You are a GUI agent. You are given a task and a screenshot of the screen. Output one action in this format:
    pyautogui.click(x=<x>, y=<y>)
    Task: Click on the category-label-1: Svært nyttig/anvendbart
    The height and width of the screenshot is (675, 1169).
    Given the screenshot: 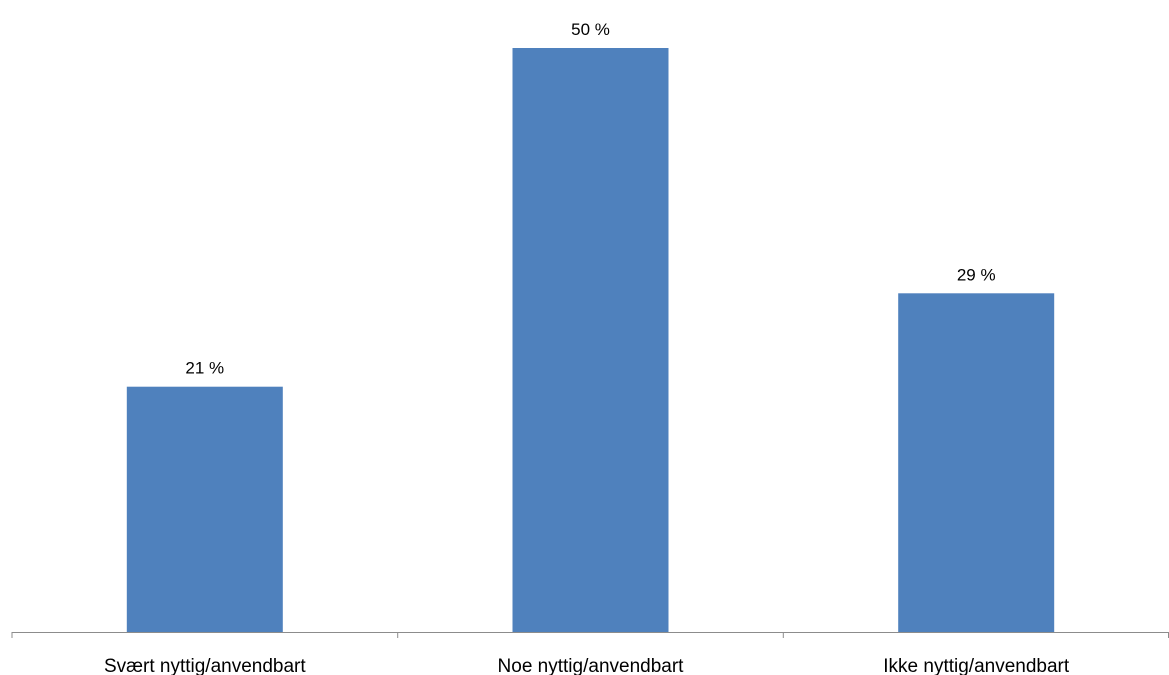 What is the action you would take?
    pyautogui.click(x=205, y=665)
    